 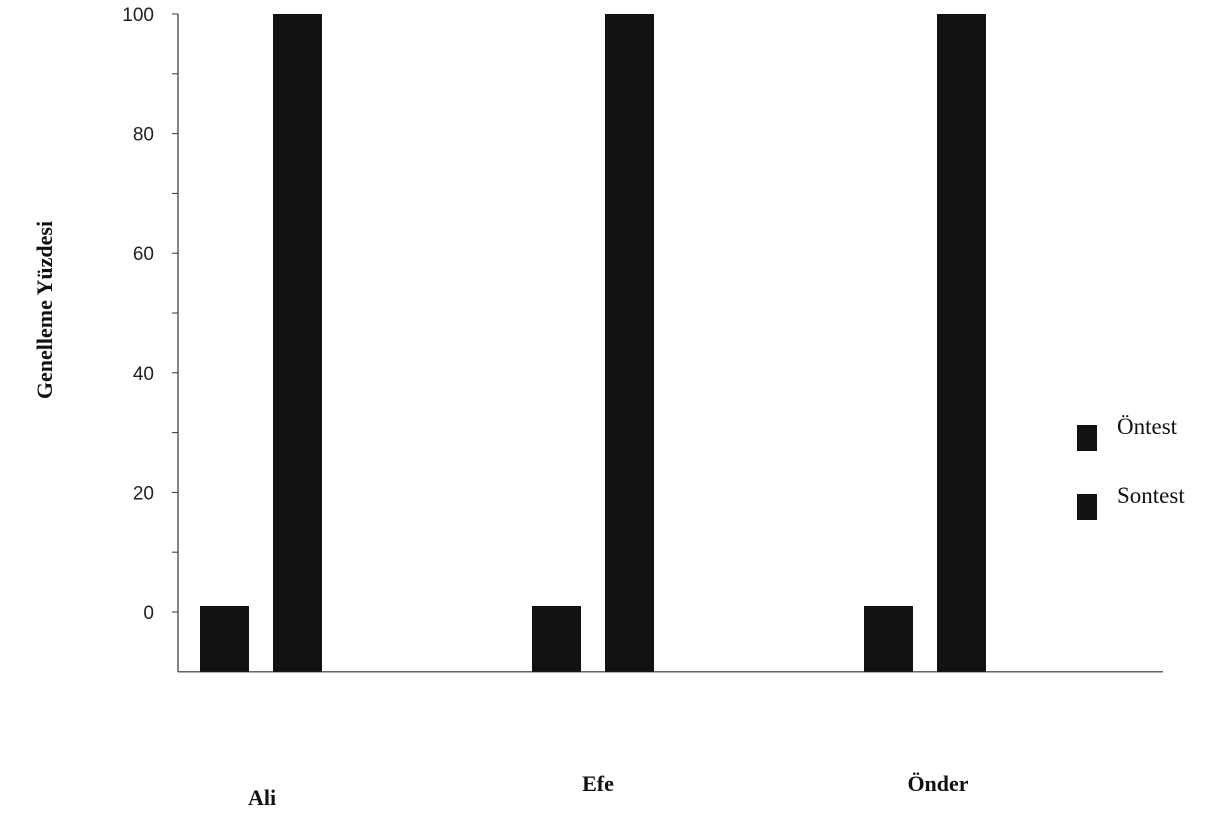 I want to click on x-category-label: Ali, so click(x=262, y=797).